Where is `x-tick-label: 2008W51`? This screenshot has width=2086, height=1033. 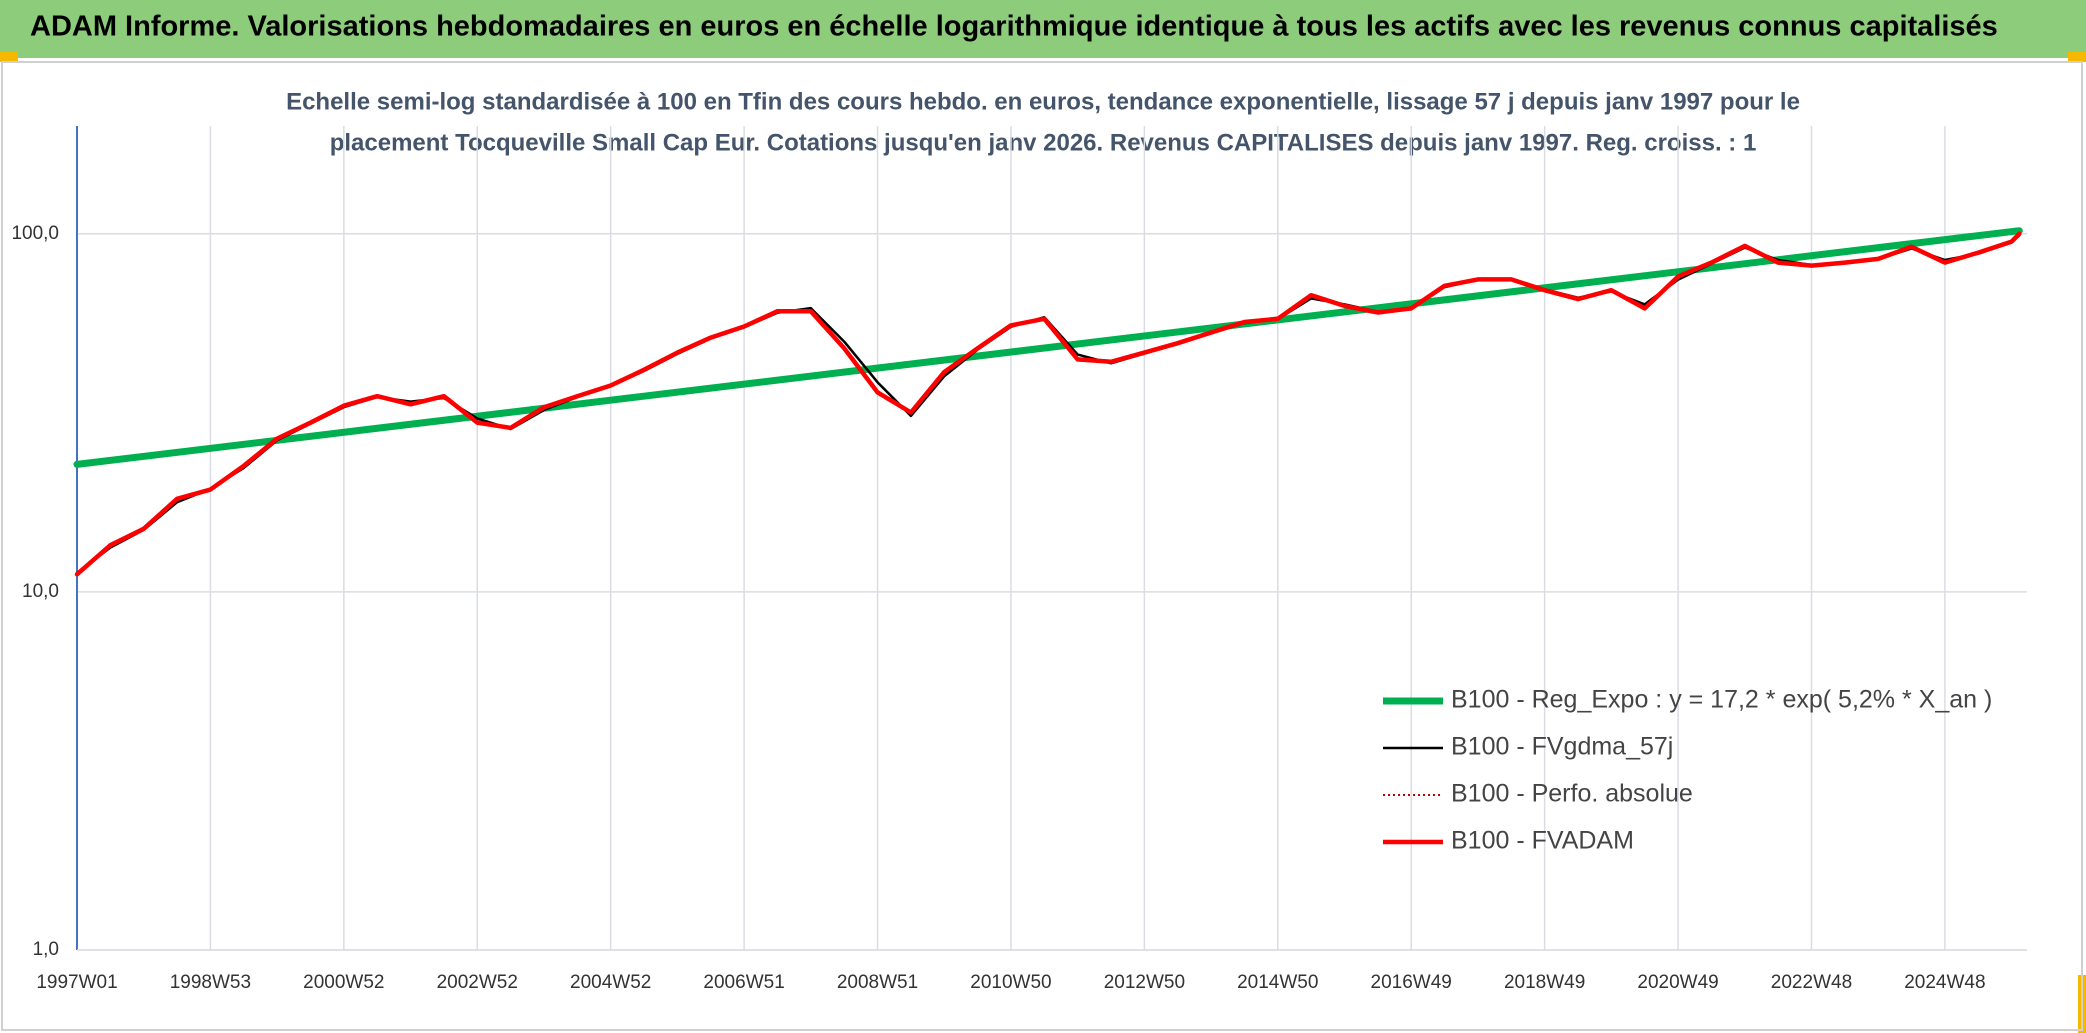
x-tick-label: 2008W51 is located at coordinates (877, 982).